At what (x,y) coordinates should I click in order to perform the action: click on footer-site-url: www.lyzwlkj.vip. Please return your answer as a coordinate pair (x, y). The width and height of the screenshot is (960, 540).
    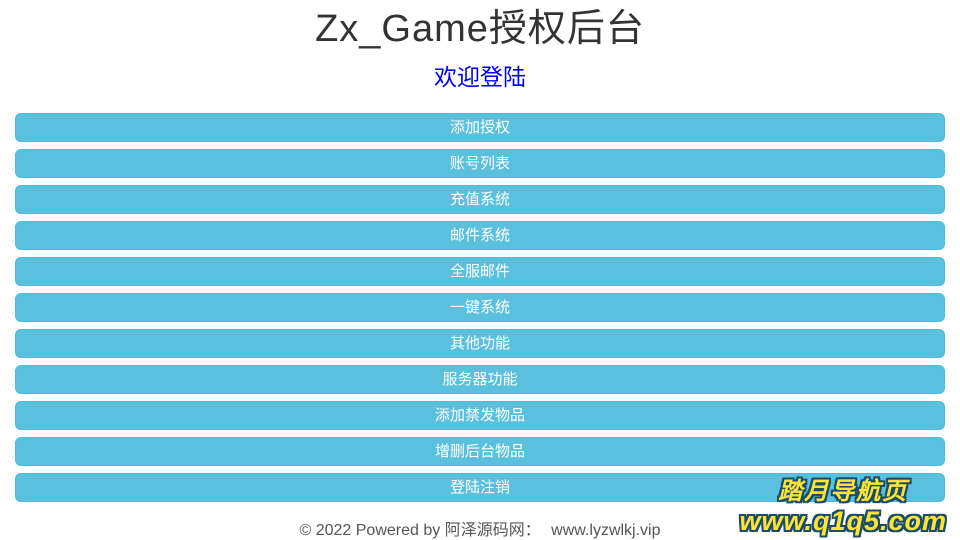
    Looking at the image, I should click on (606, 530).